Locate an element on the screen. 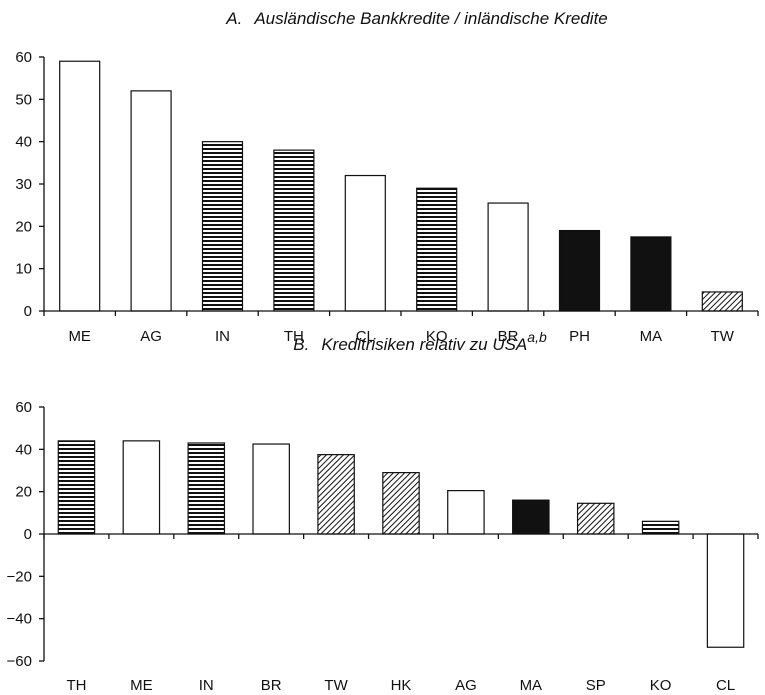 The image size is (765, 695). chart-a-category-label: KO is located at coordinates (437, 336).